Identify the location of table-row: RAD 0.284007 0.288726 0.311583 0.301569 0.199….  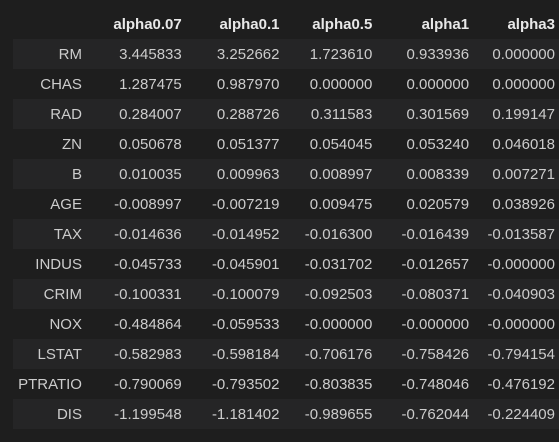
(286, 114).